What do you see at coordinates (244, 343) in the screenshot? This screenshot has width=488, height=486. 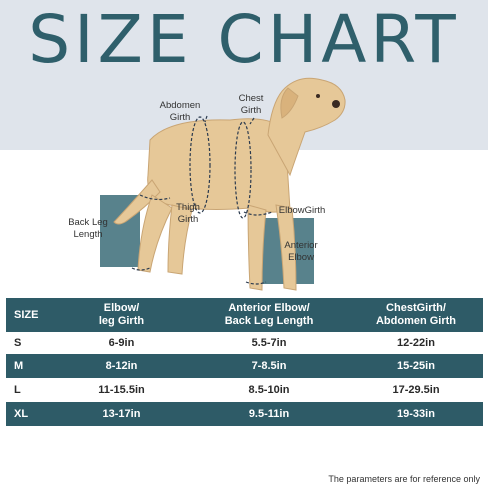 I see `table-row: S 6-9in 5.5-7in 12-22in` at bounding box center [244, 343].